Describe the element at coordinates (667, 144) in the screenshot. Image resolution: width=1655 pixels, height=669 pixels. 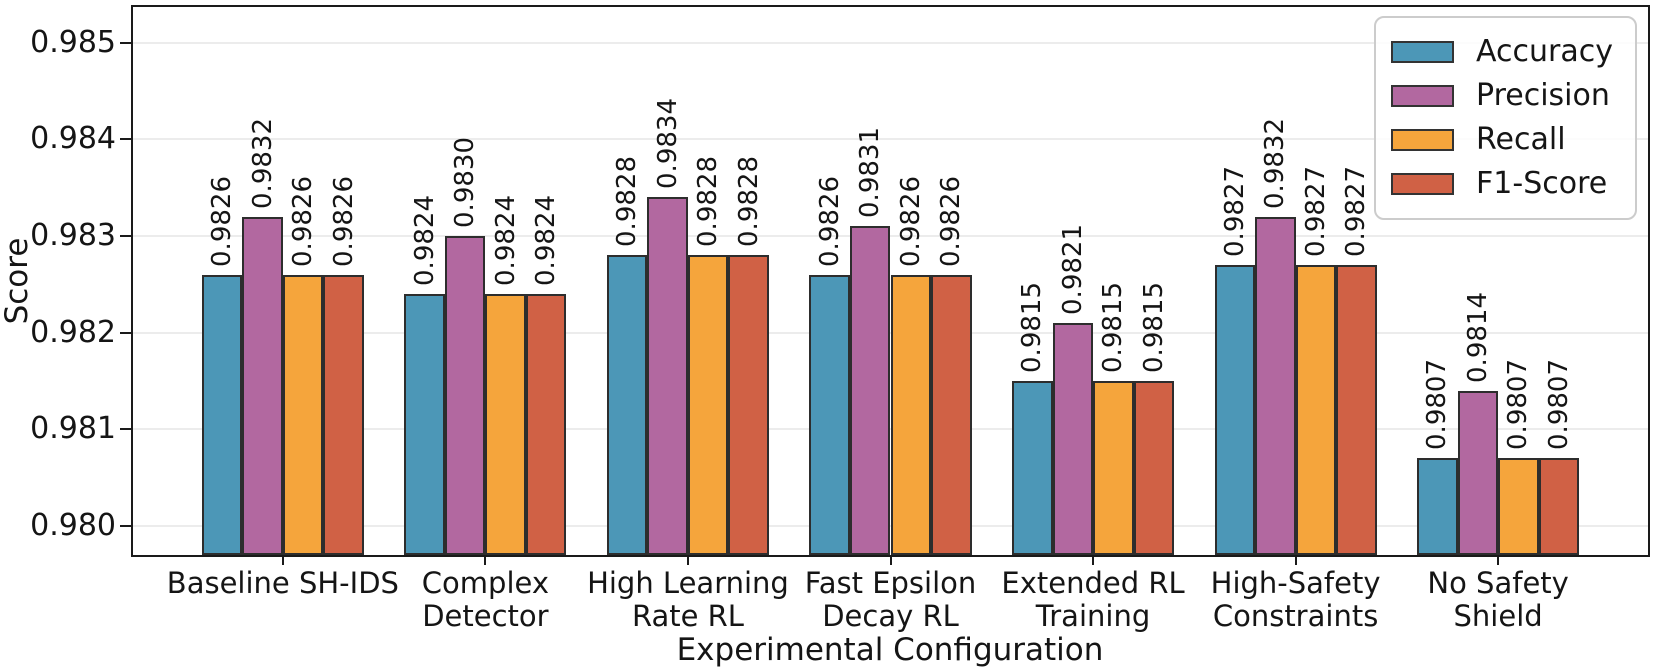
I see `bar-value-label: 0.9834` at that location.